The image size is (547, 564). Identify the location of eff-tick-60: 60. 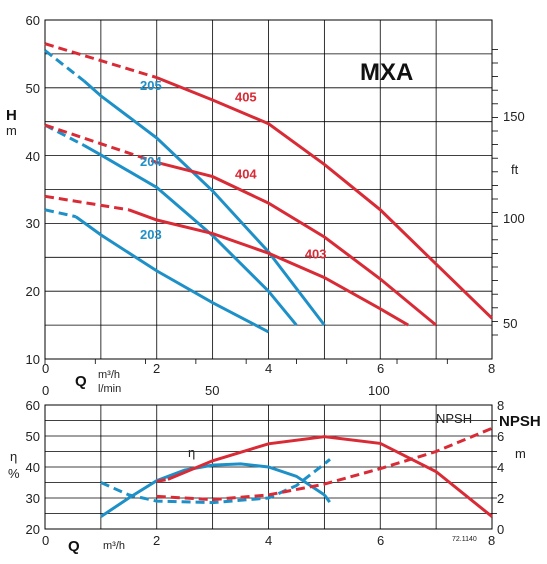
(33, 405).